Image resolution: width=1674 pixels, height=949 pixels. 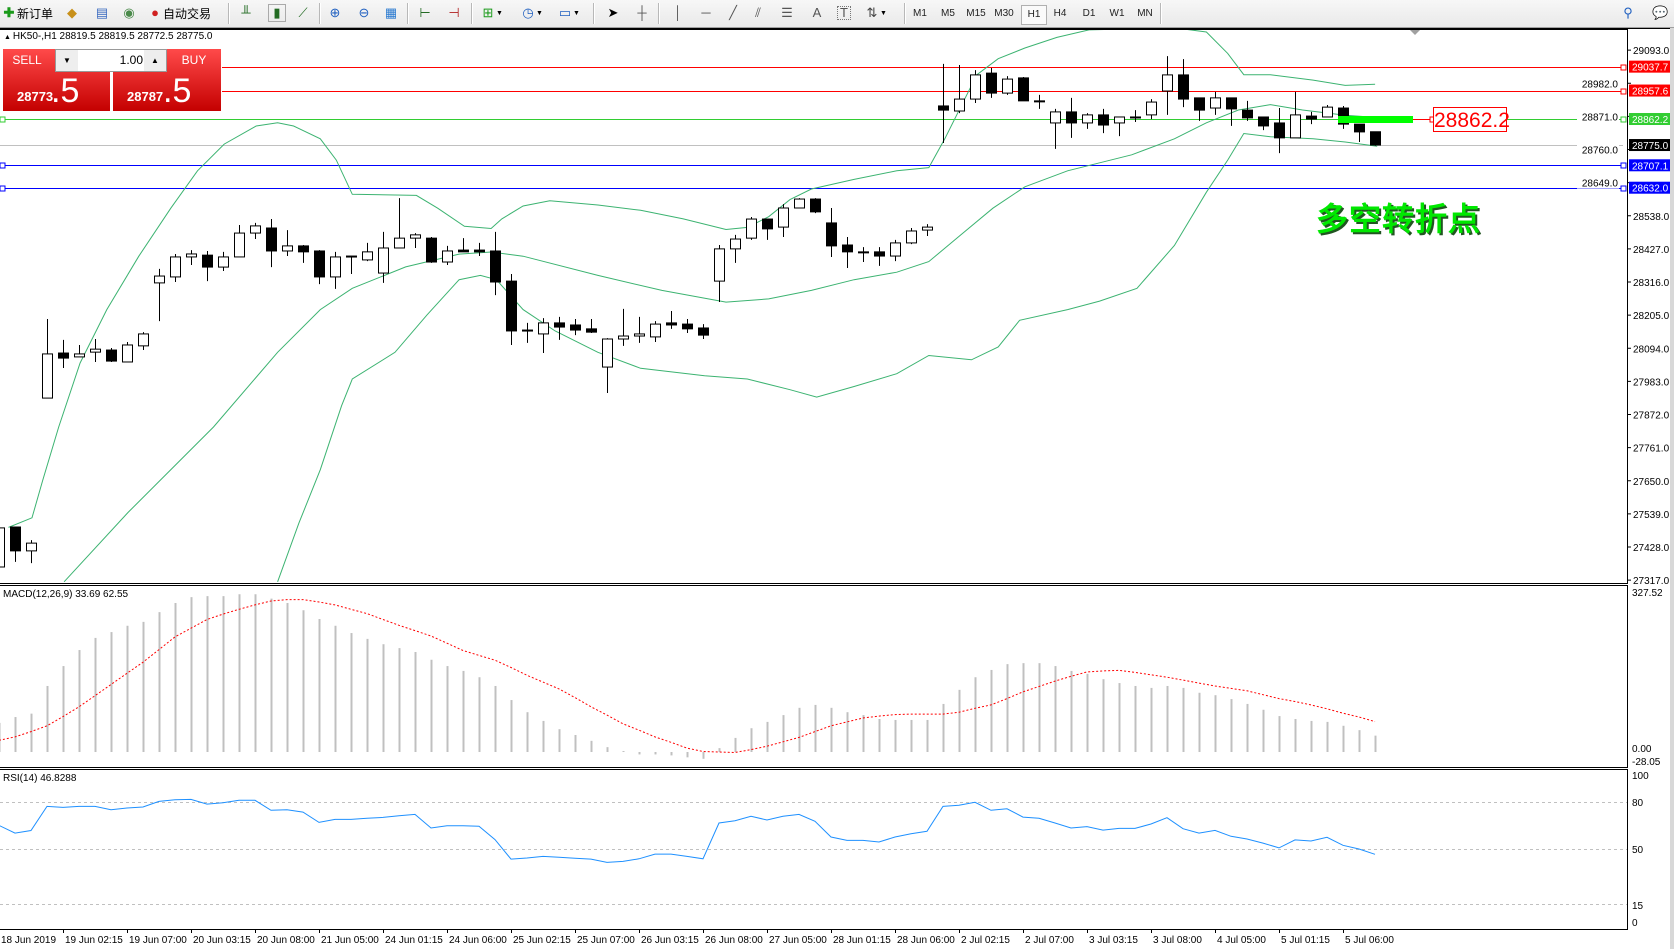 I want to click on lot-decrease-button: ▼, so click(x=67, y=60).